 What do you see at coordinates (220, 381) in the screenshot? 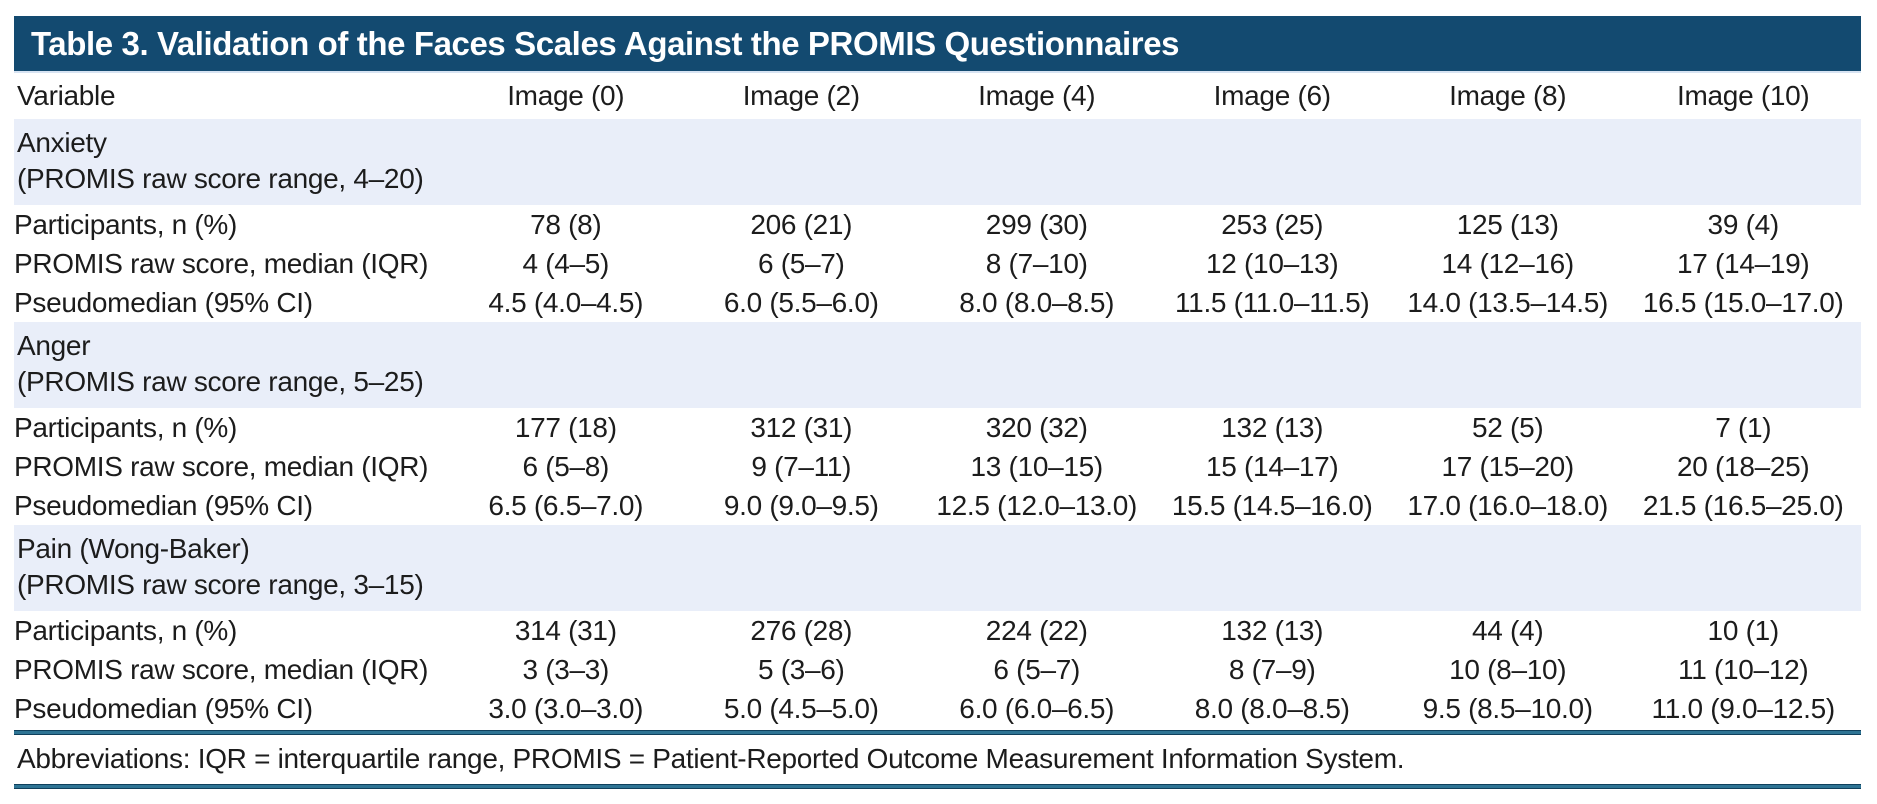
I see `section-range-note: (PROMIS raw score range, 5–25)` at bounding box center [220, 381].